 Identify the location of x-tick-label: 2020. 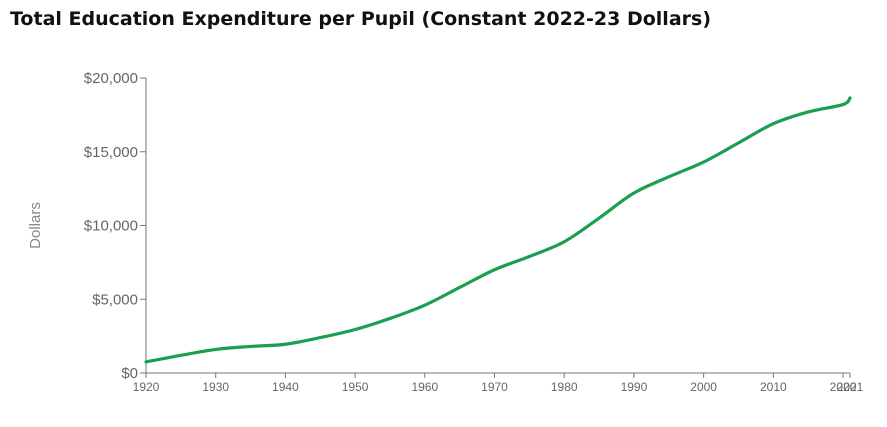
(843, 387).